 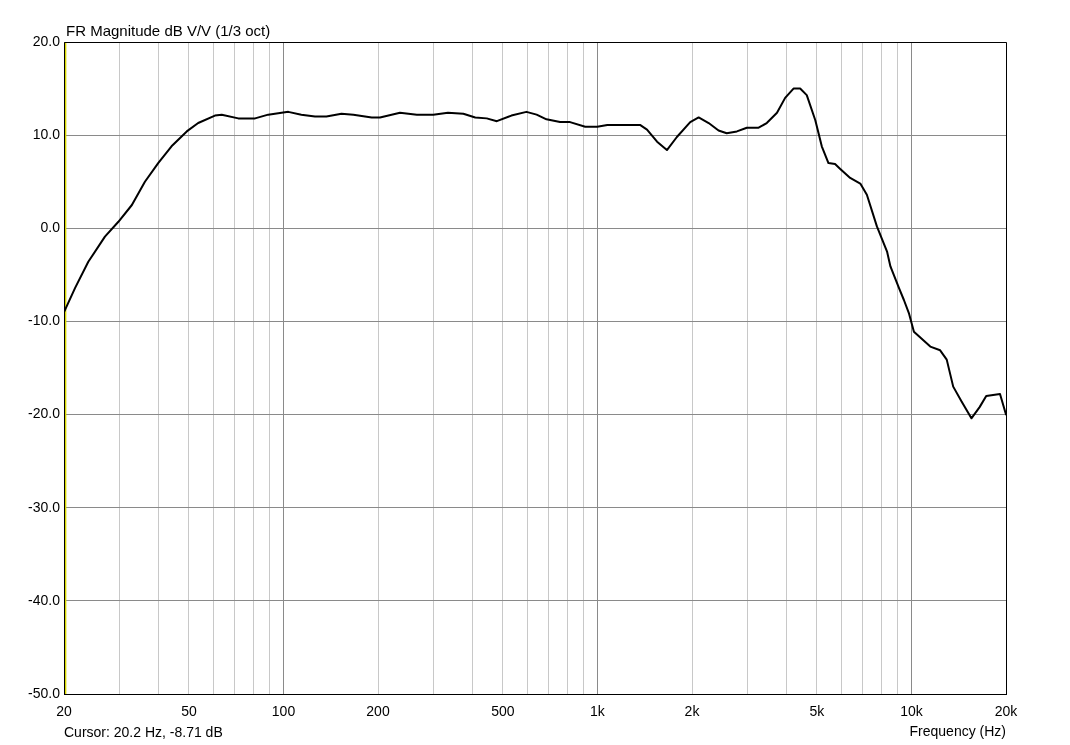 What do you see at coordinates (44, 506) in the screenshot?
I see `y-tick-label: -30.0` at bounding box center [44, 506].